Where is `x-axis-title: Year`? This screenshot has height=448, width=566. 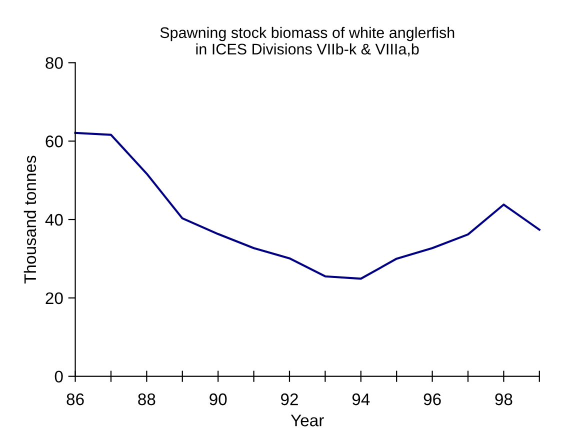
x-axis-title: Year is located at coordinates (307, 420).